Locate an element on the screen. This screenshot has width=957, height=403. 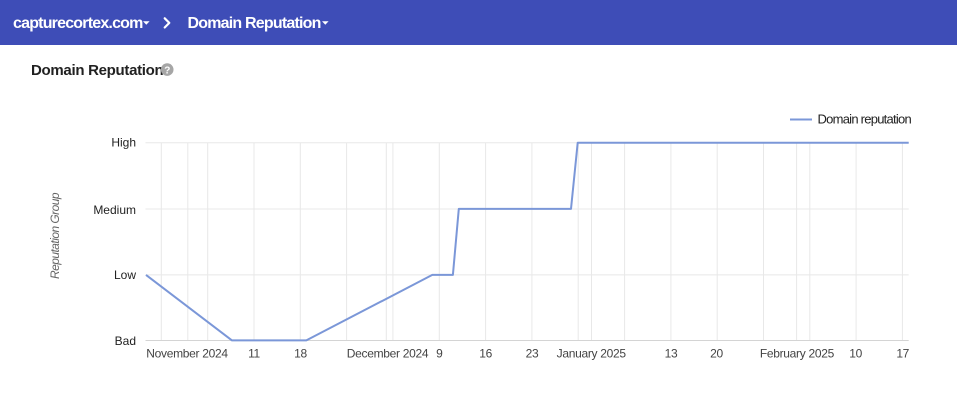
svg-text: 18 is located at coordinates (300, 354).